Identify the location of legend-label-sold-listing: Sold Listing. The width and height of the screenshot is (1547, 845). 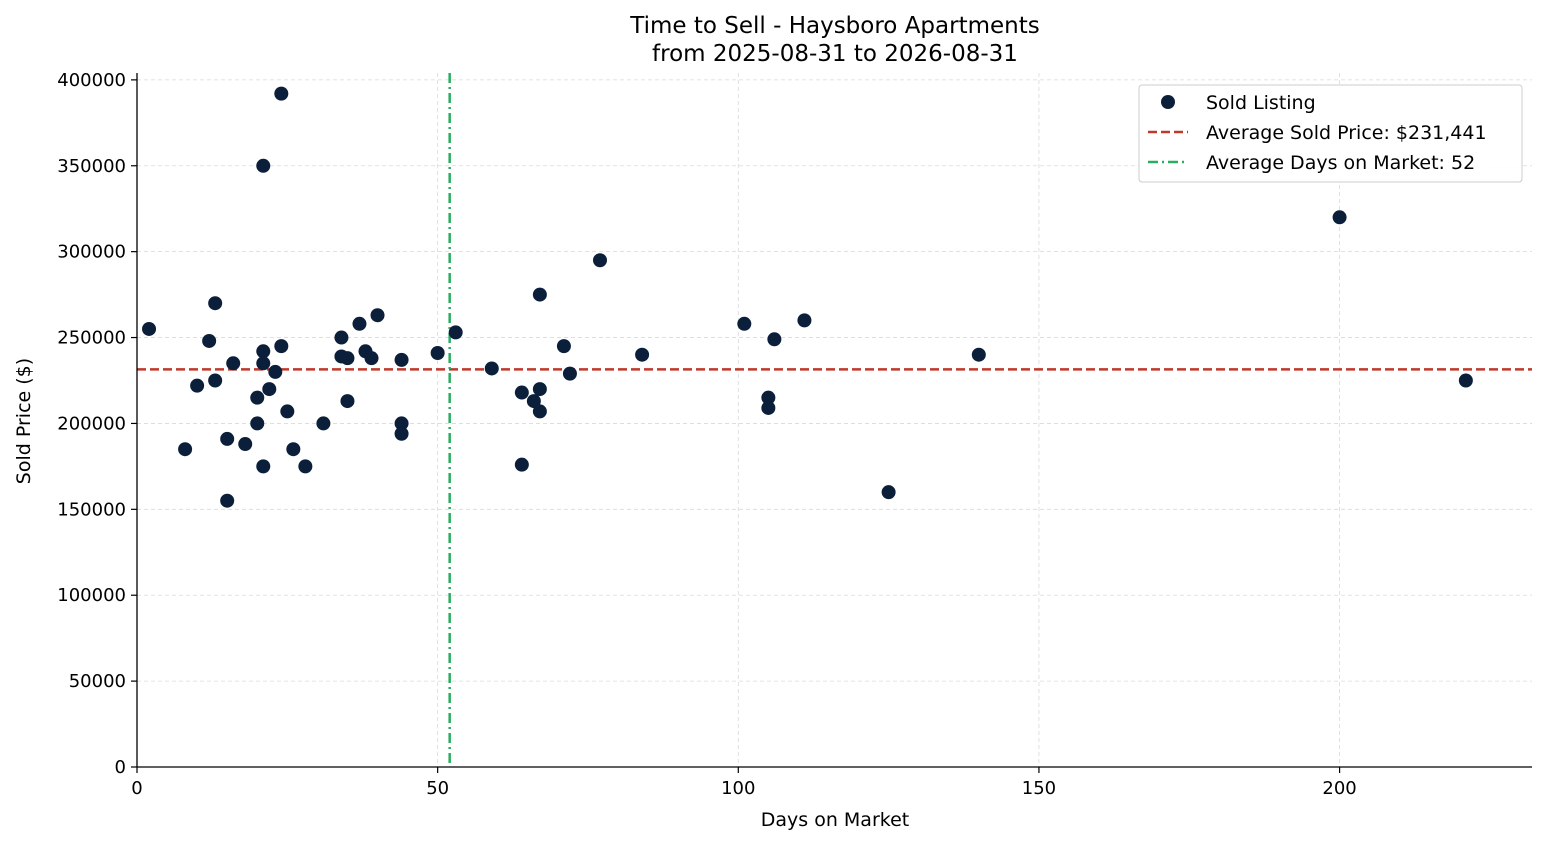
(1261, 103).